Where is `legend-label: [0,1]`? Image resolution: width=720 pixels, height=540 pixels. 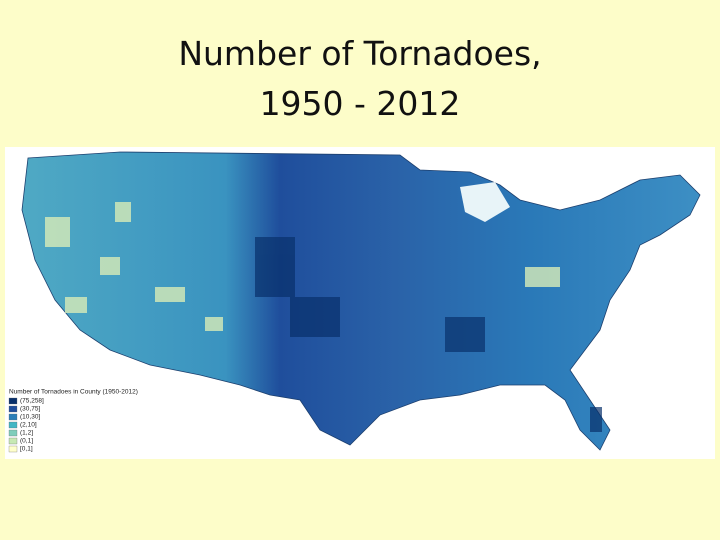 legend-label: [0,1] is located at coordinates (26, 449).